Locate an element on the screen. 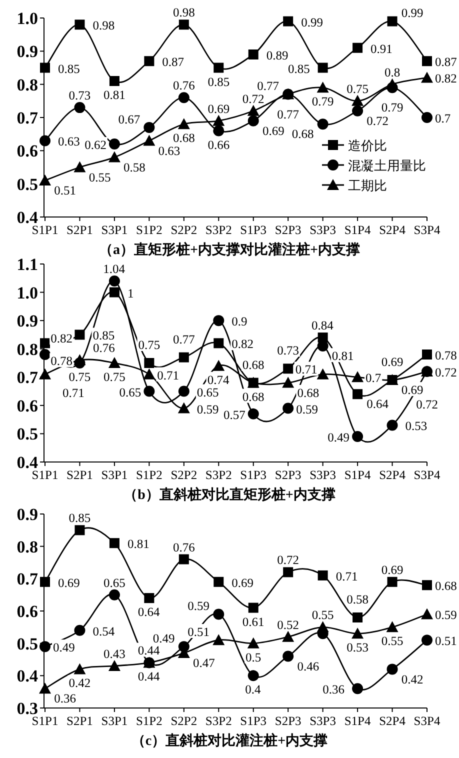  data-label: 0.79 is located at coordinates (392, 107).